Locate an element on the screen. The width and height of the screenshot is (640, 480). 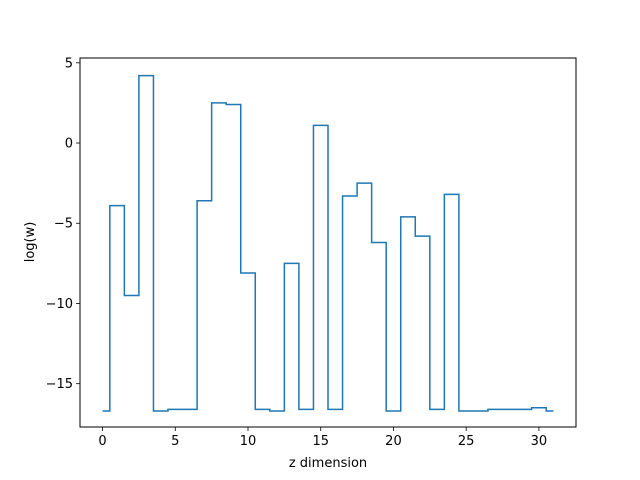
y-tick-label: 5 is located at coordinates (69, 63).